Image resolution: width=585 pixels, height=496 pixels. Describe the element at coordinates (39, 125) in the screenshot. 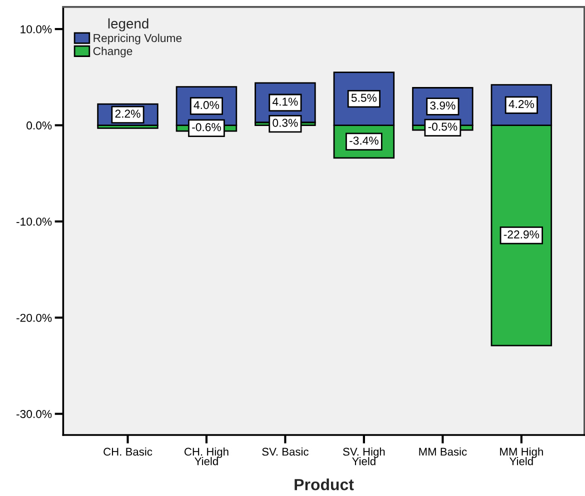

I see `y-tick-label: 0.0%` at that location.